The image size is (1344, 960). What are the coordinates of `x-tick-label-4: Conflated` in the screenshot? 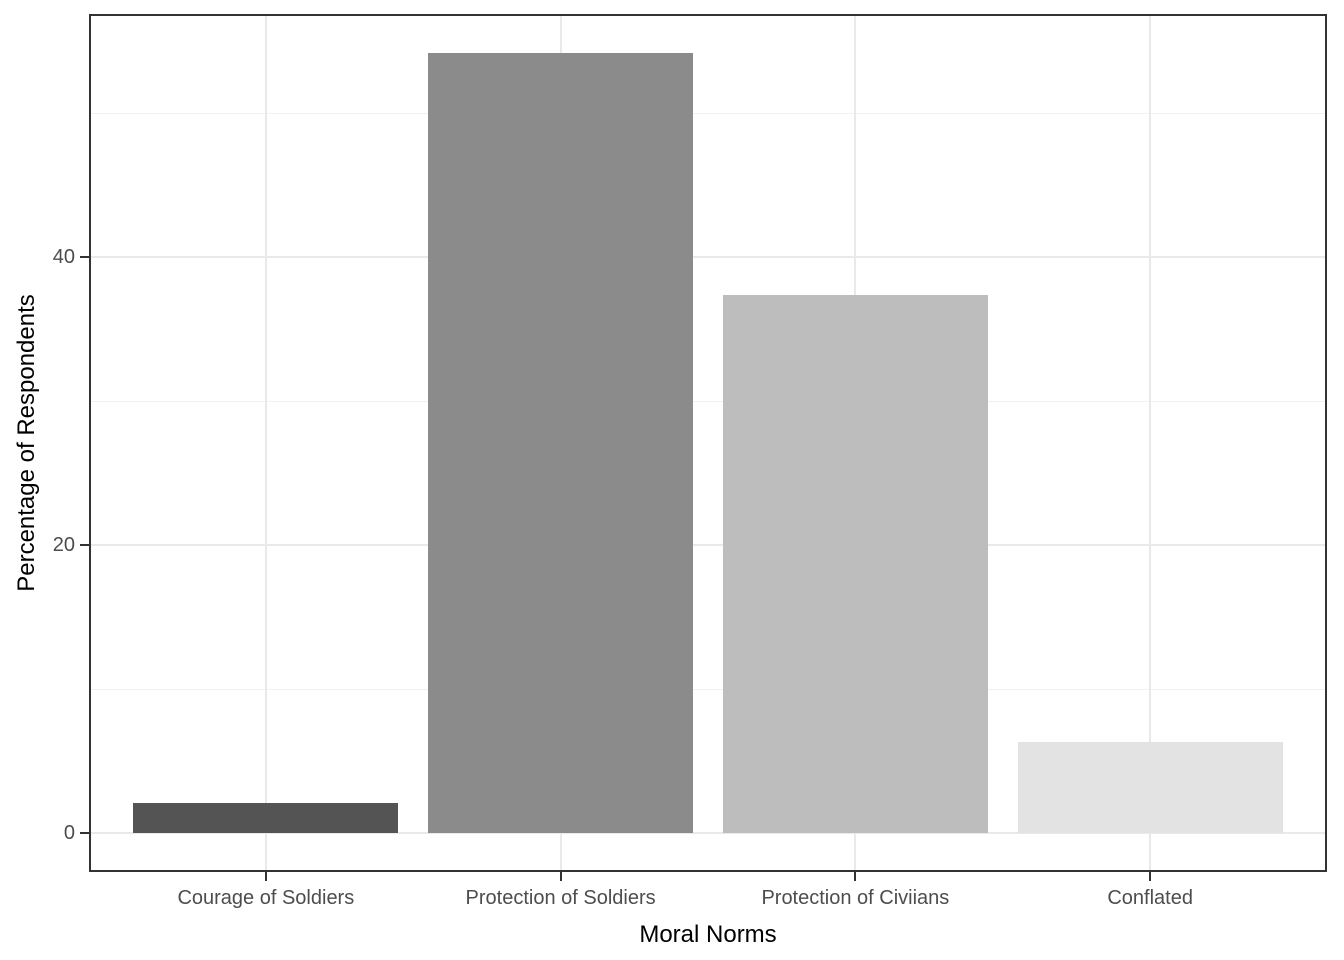 It's located at (1150, 898).